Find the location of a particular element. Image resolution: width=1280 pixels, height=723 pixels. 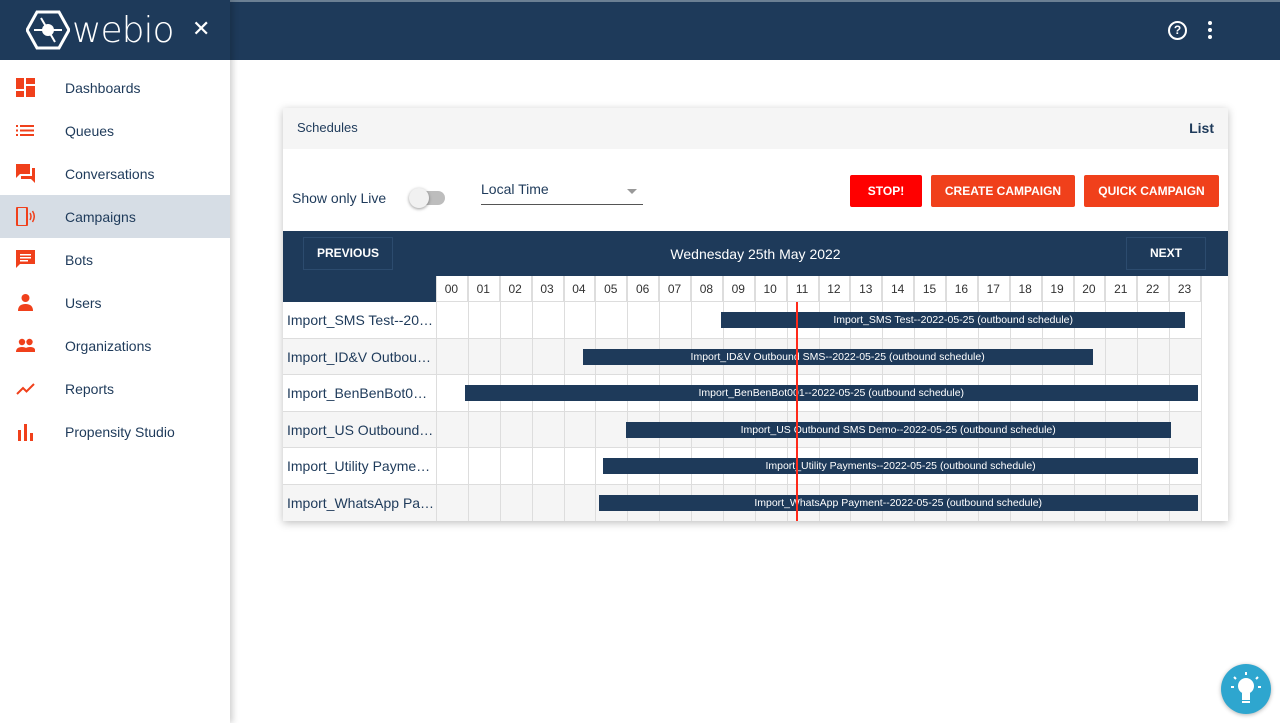

sidebar-item-queues: Queues is located at coordinates (115, 130).